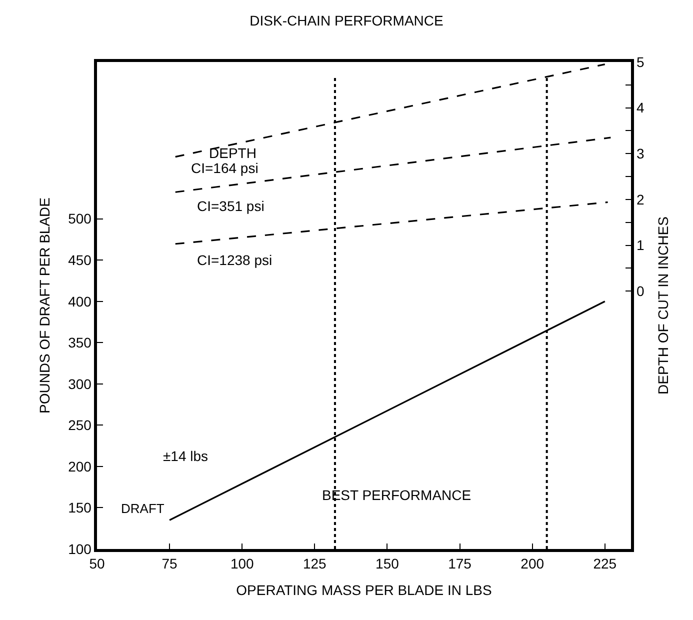 This screenshot has height=620, width=693. Describe the element at coordinates (80, 425) in the screenshot. I see `y-tick-label: 250` at that location.